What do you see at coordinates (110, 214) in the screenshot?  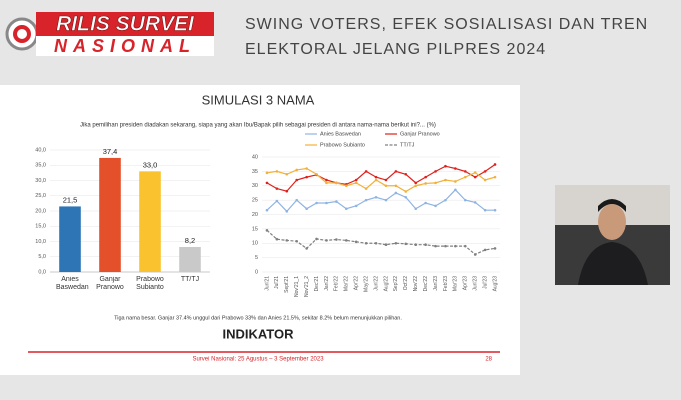 I see `bar` at bounding box center [110, 214].